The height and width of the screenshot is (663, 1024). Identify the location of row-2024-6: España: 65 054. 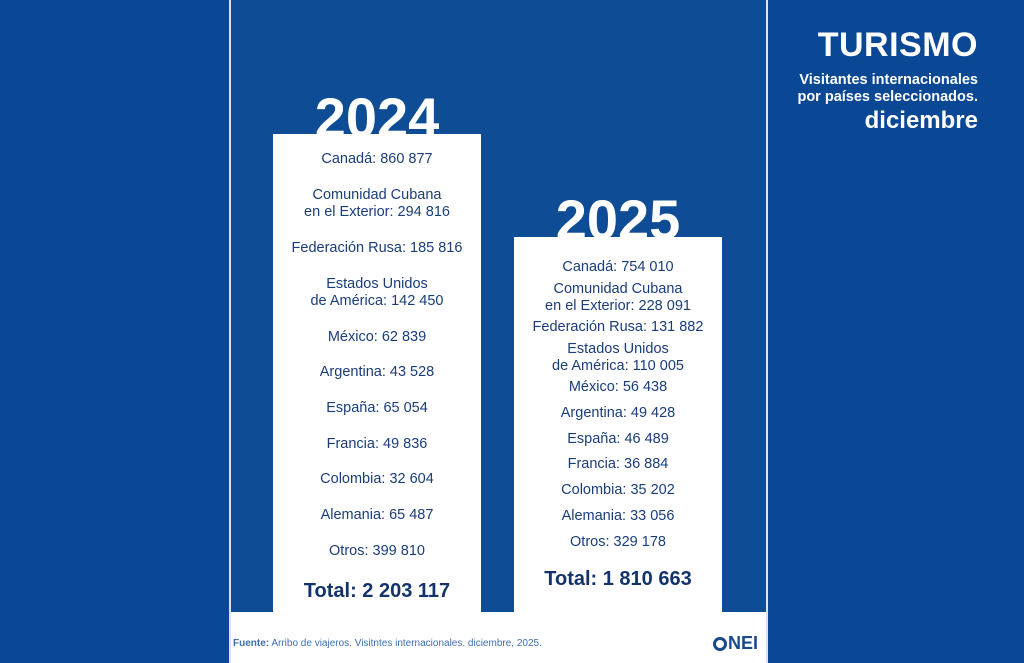
(377, 407).